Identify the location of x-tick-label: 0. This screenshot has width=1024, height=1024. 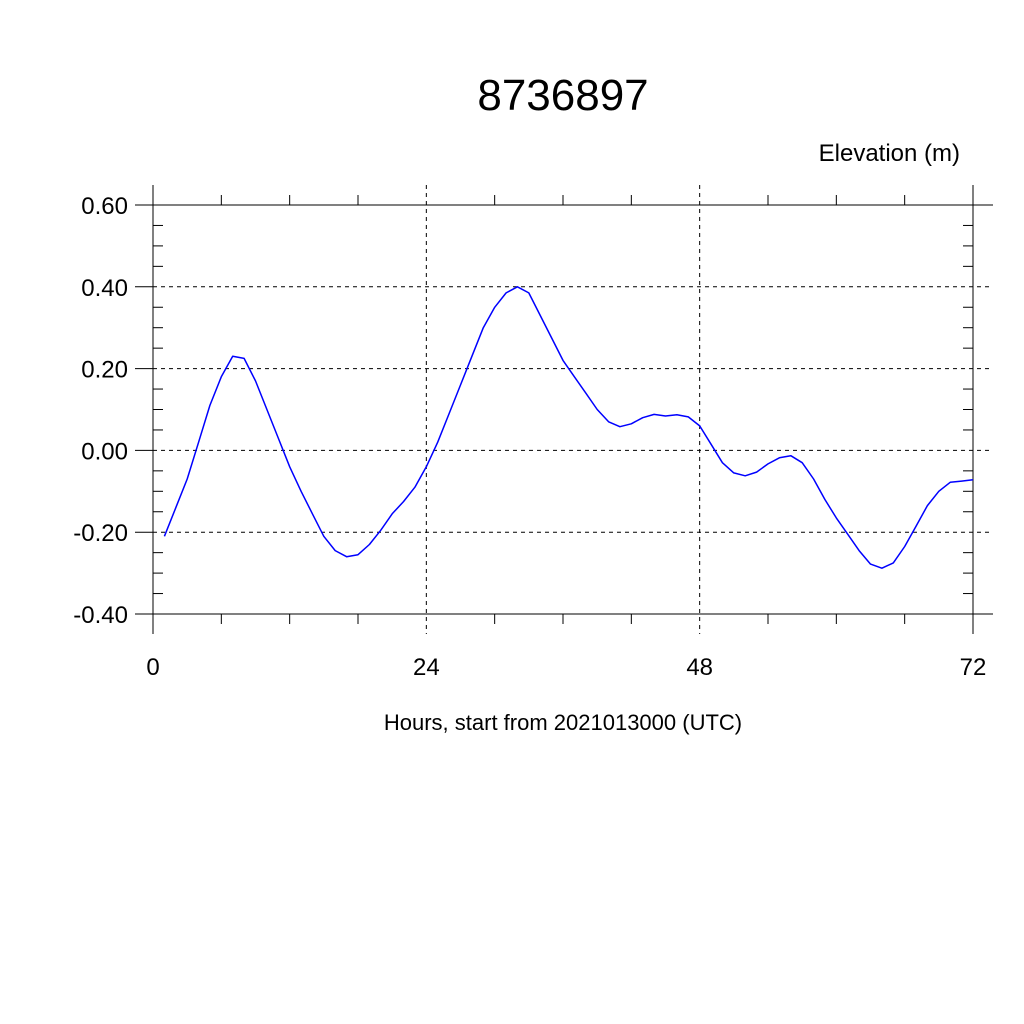
(152, 667).